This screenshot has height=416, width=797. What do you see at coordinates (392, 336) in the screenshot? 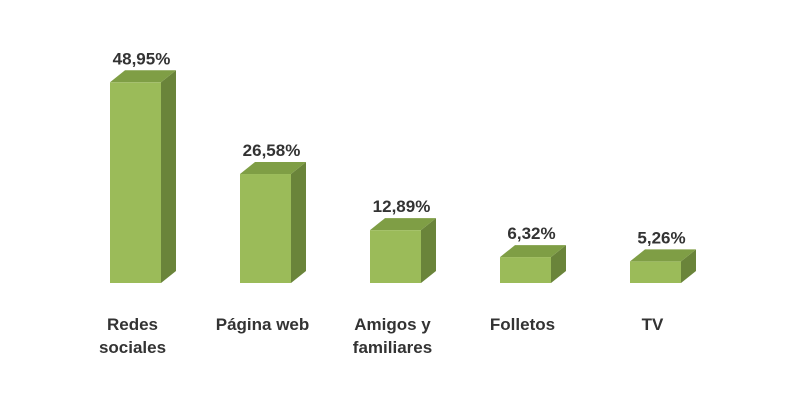
I see `category-label: Amigos y familiares` at bounding box center [392, 336].